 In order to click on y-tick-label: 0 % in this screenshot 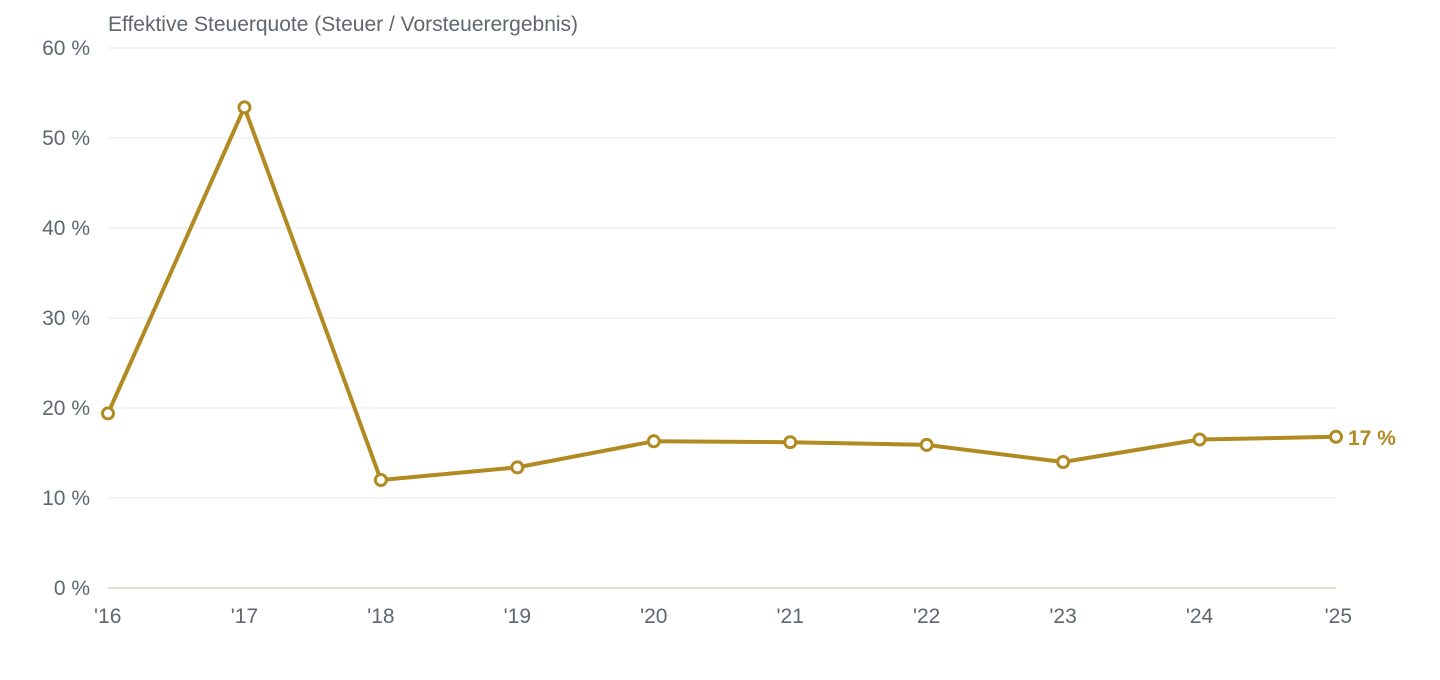, I will do `click(72, 588)`.